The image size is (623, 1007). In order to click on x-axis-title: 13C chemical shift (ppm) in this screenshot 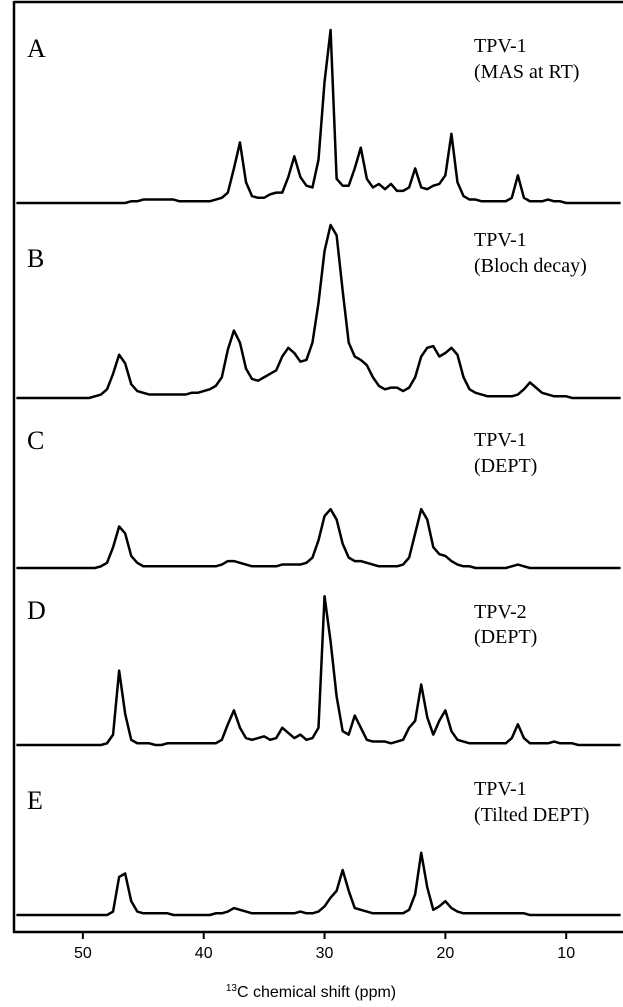, I will do `click(311, 992)`.